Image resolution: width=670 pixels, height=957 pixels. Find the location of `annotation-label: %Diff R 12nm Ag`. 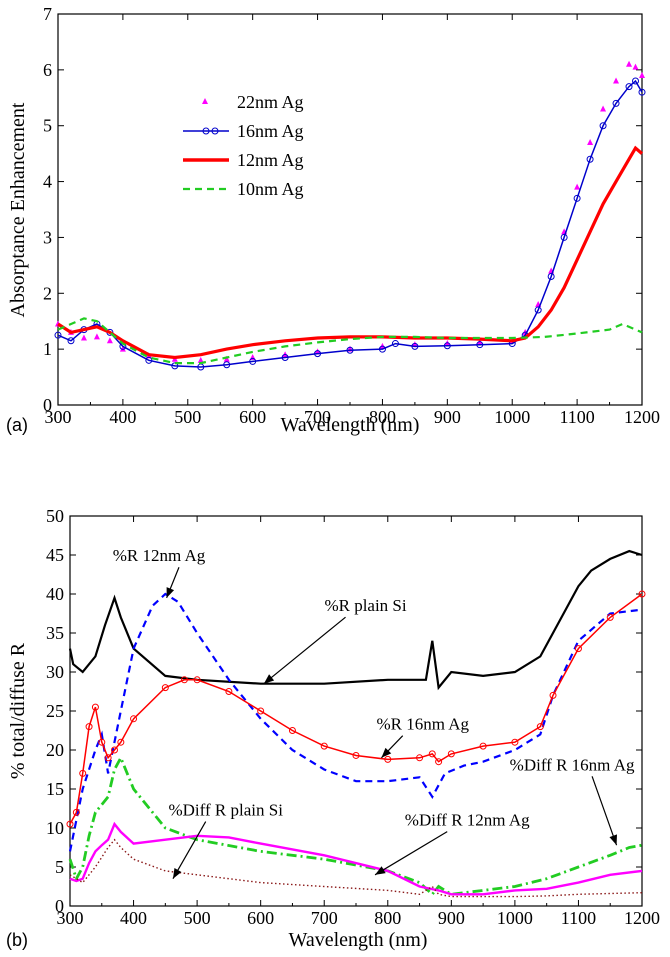

annotation-label: %Diff R 12nm Ag is located at coordinates (467, 820).